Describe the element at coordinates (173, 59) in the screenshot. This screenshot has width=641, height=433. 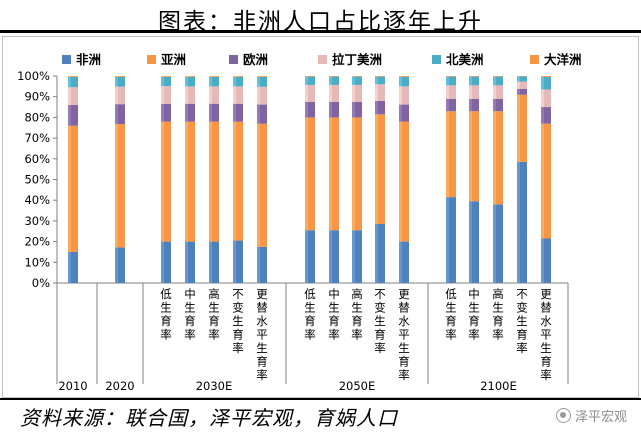
I see `legend-label: 亚洲` at that location.